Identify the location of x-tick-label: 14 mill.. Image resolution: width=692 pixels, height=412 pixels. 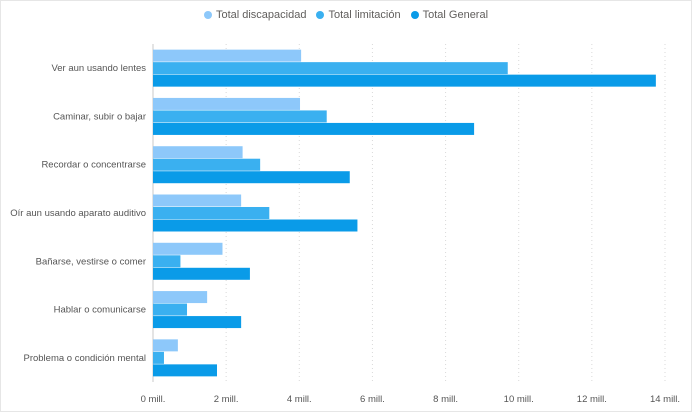
(665, 399).